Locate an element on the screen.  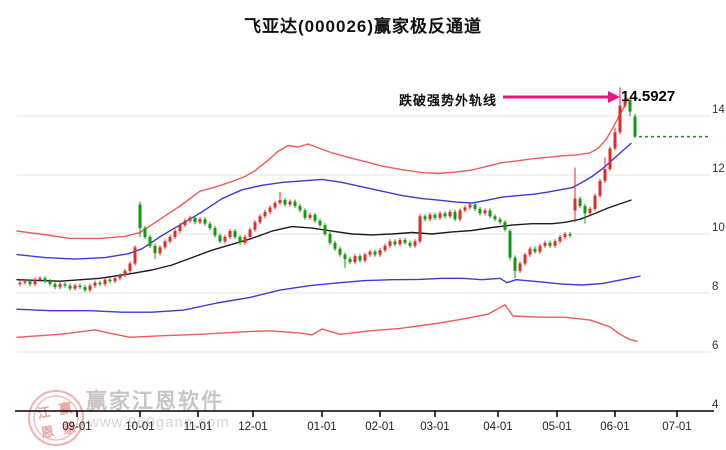
chart-title: 飞亚达(000026)赢家极反通道 is located at coordinates (363, 26).